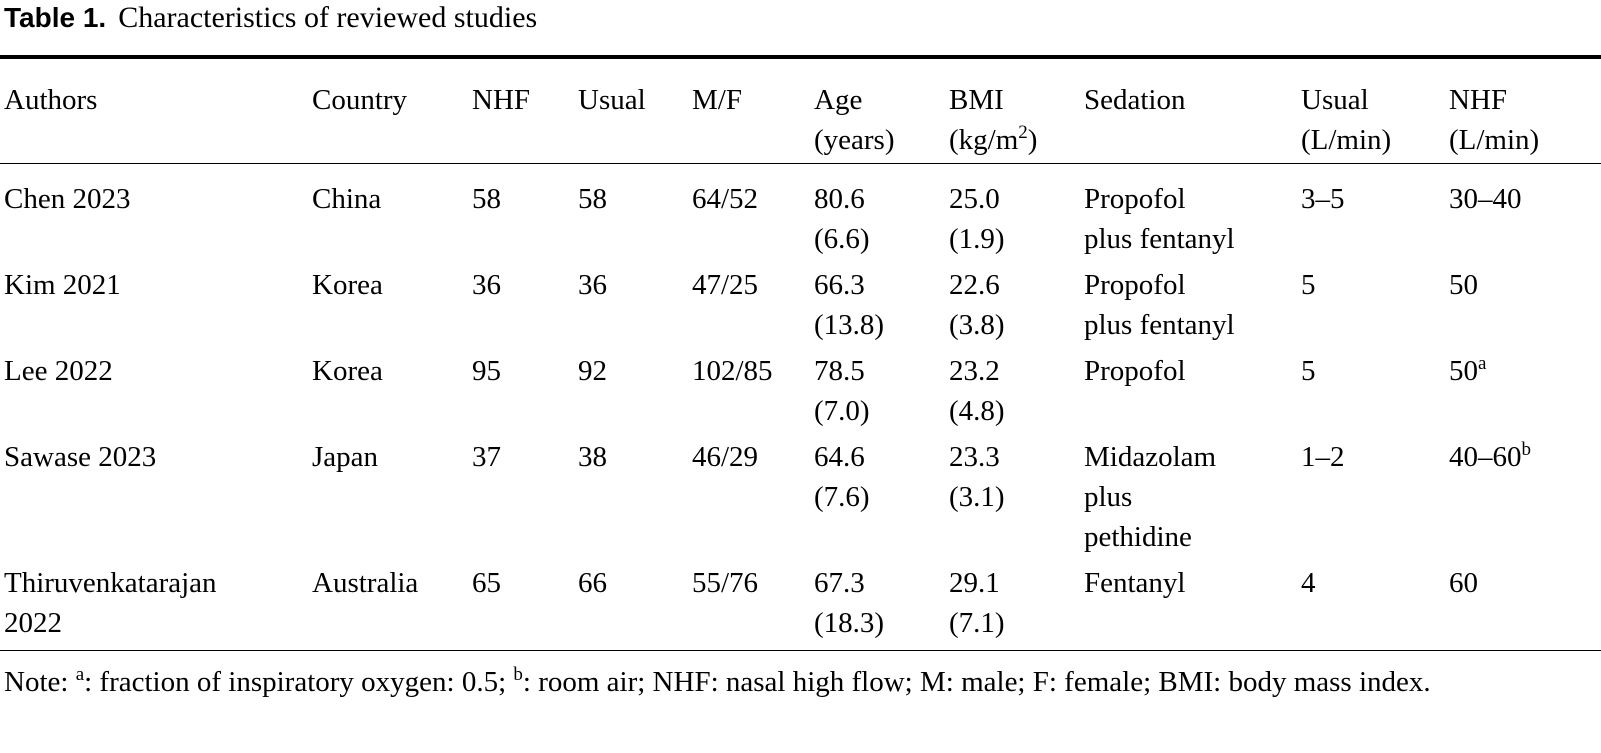  What do you see at coordinates (1375, 500) in the screenshot?
I see `cell-usual-flow: 1–2` at bounding box center [1375, 500].